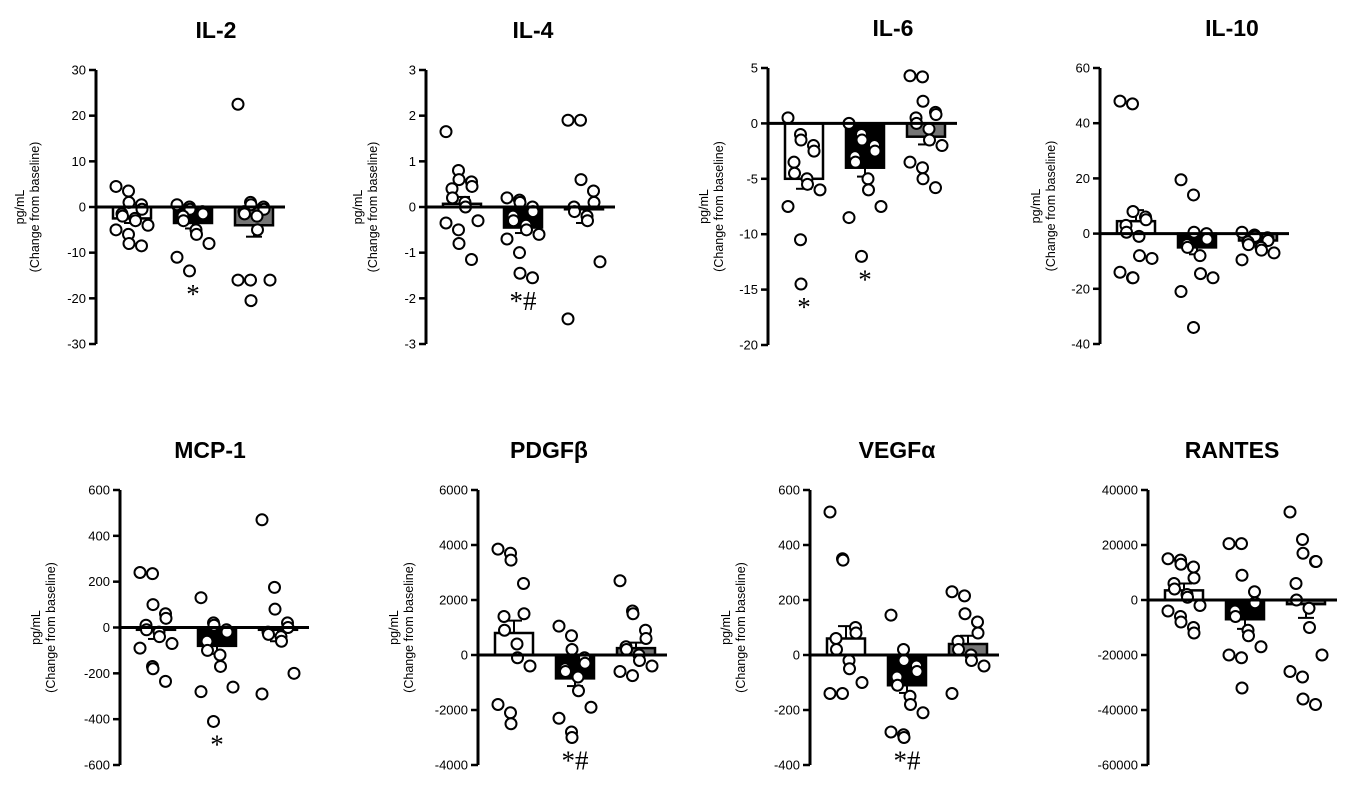 This screenshot has height=794, width=1366. Describe the element at coordinates (1051, 206) in the screenshot. I see `y-axis-label-line2: (Change from baseline)` at that location.